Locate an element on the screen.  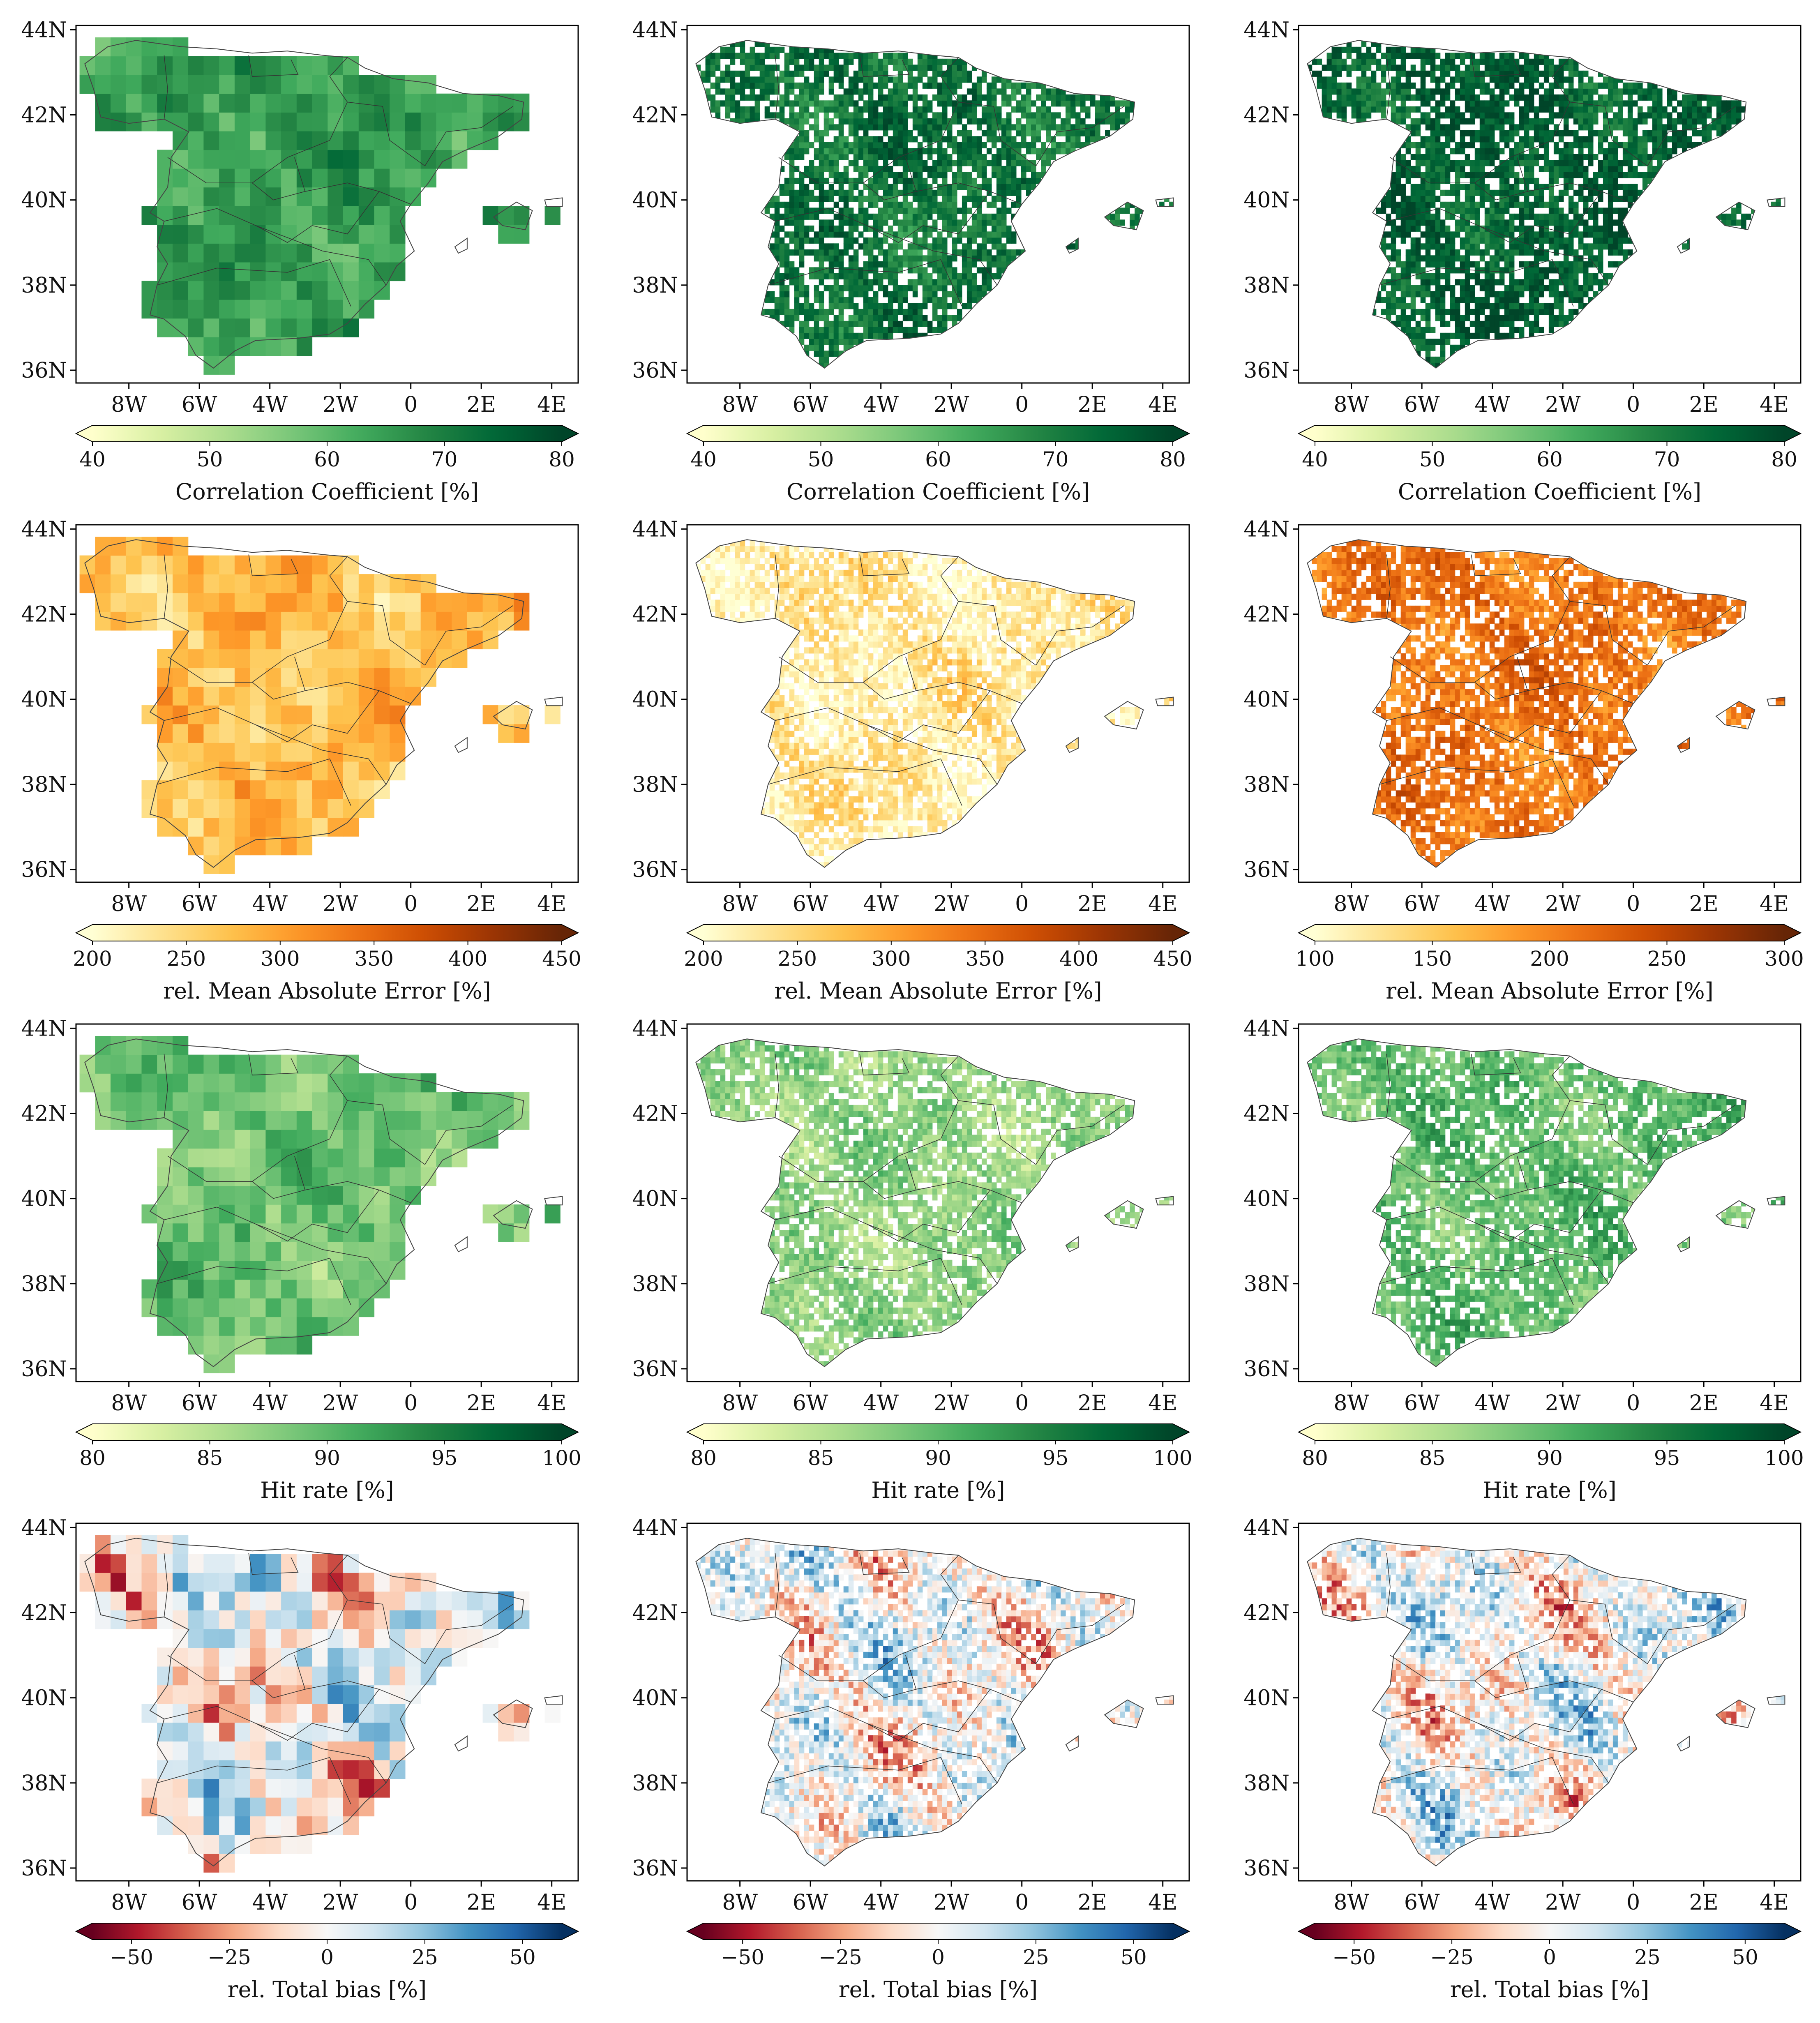
colorbar-title: Hit rate [%] is located at coordinates (1550, 1490).